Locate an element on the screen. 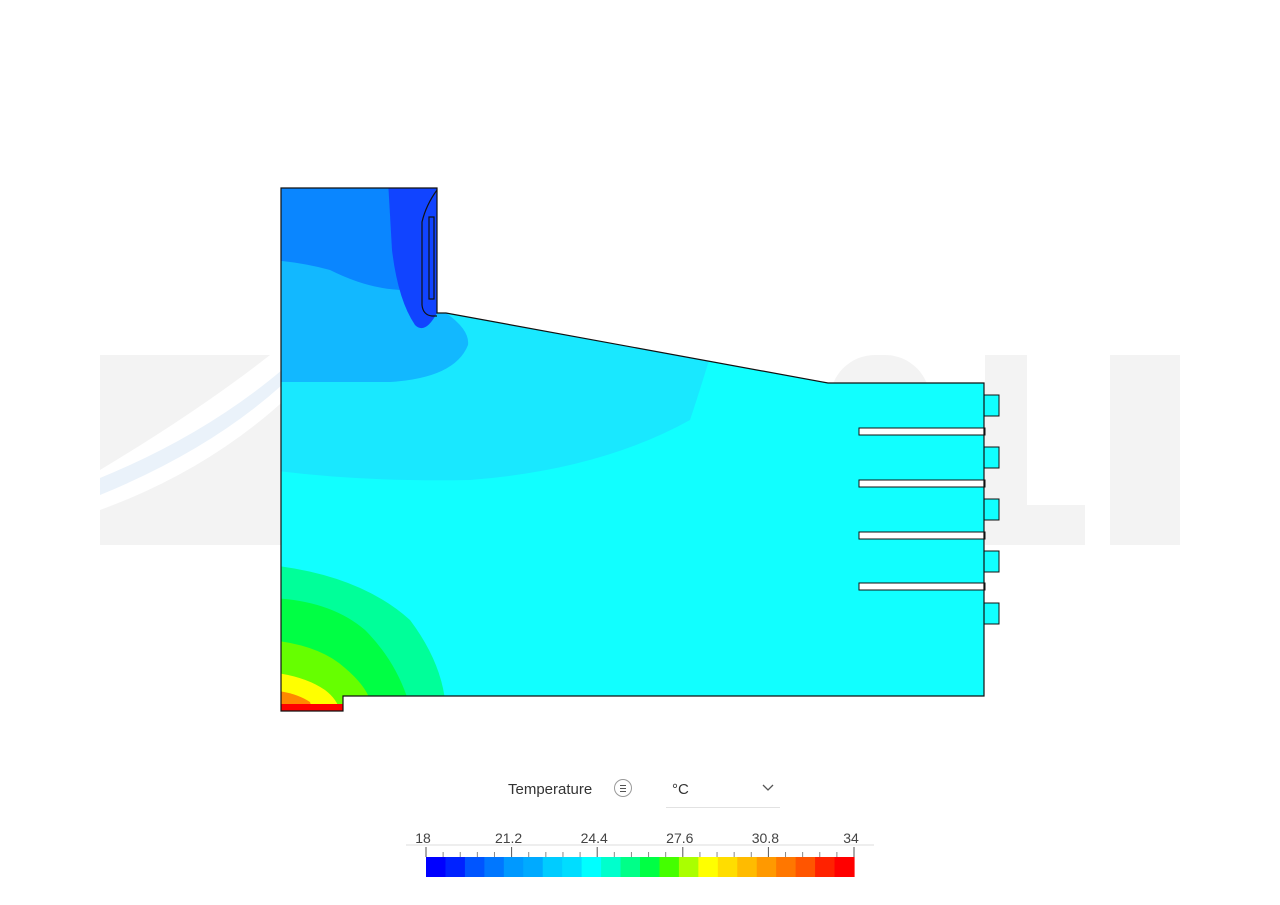 Image resolution: width=1280 pixels, height=905 pixels. watermark-swoosh-top is located at coordinates (185, 412).